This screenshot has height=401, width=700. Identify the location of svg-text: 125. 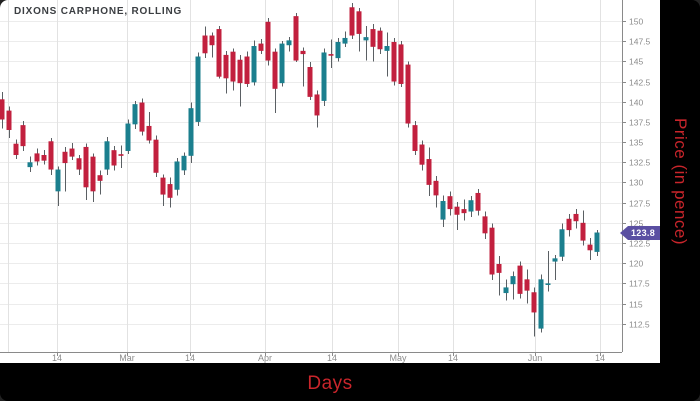
(636, 224).